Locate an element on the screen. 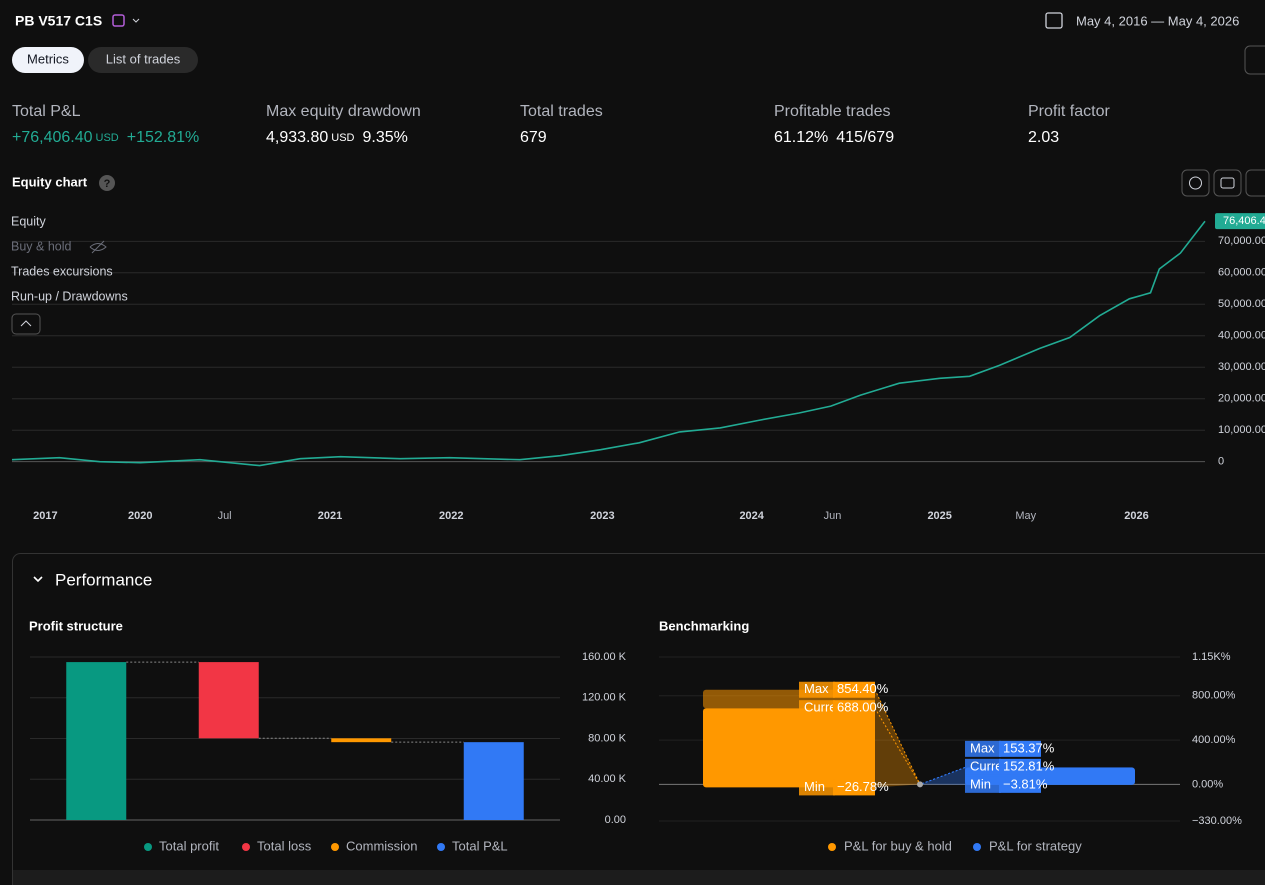 The image size is (1265, 885). y-tick-label: 10,000.00 is located at coordinates (1241, 430).